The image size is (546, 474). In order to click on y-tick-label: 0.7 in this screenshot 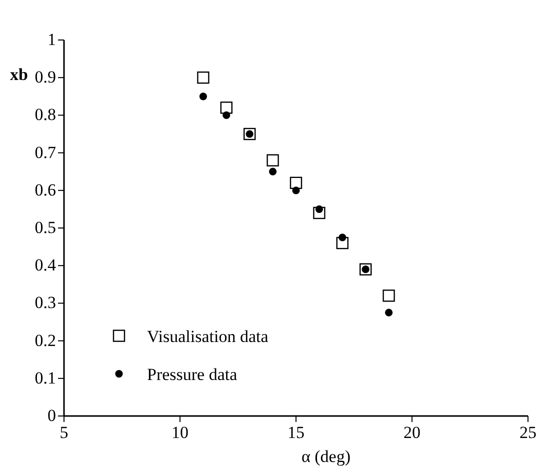, I will do `click(45, 152)`.